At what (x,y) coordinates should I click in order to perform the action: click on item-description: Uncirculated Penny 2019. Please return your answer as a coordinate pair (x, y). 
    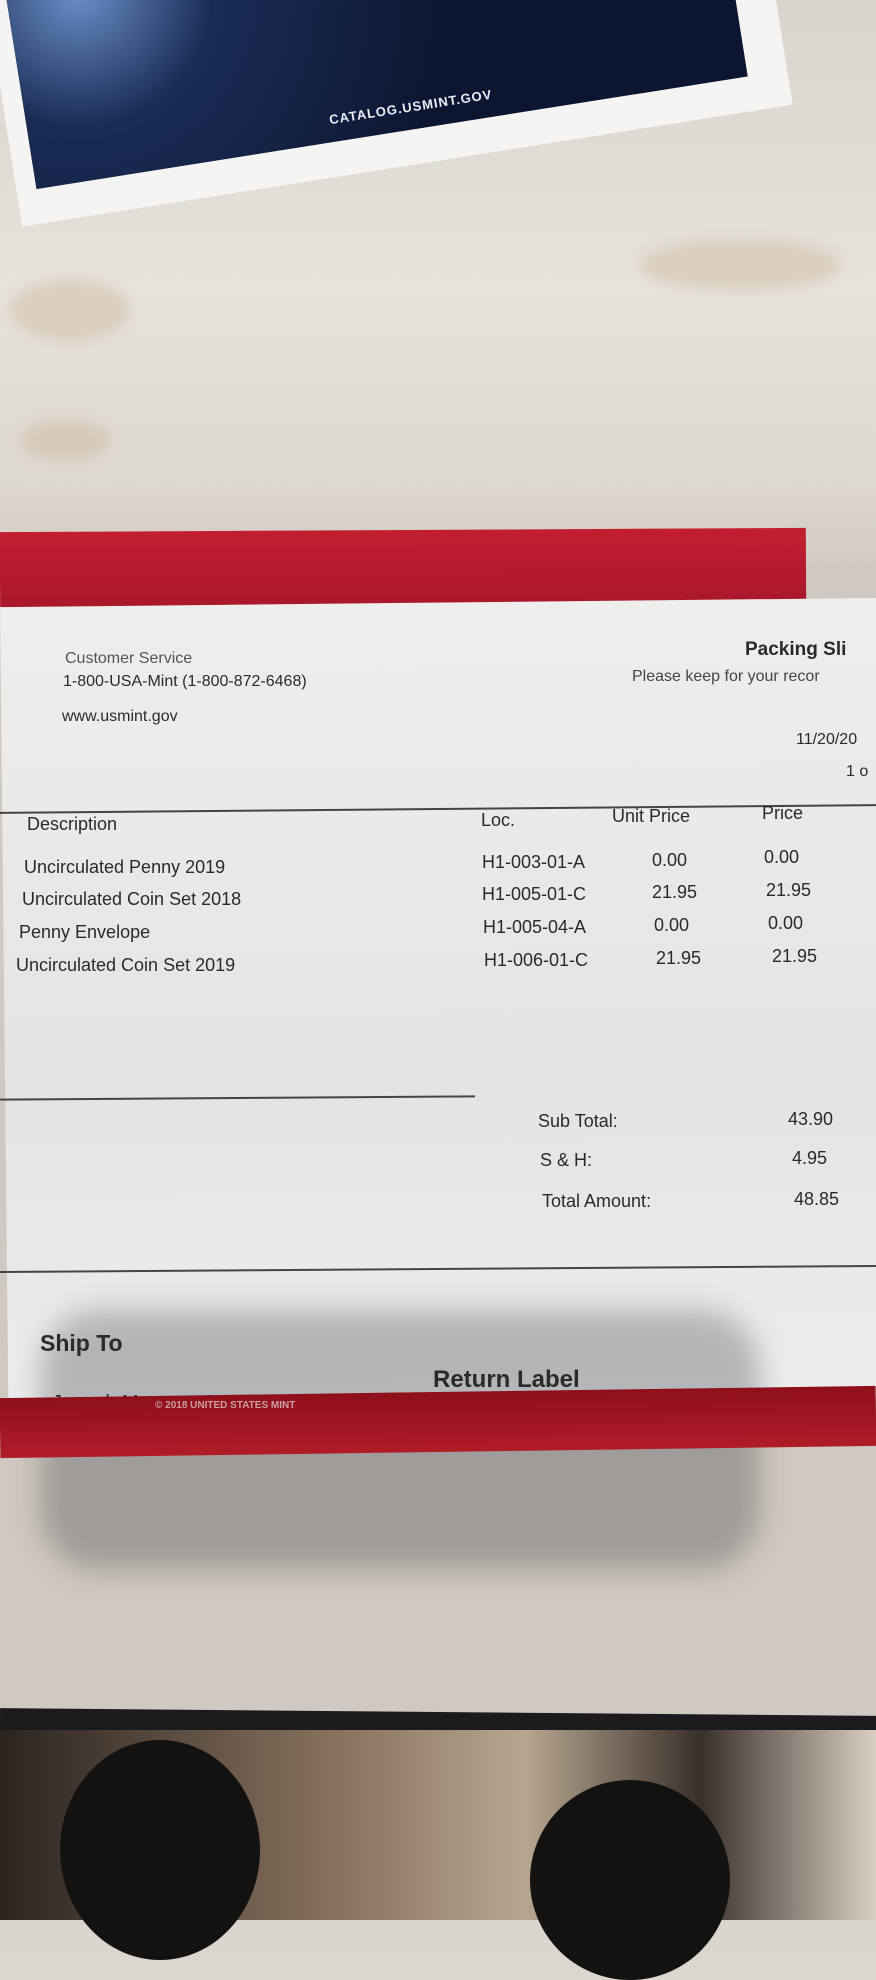
    Looking at the image, I should click on (125, 867).